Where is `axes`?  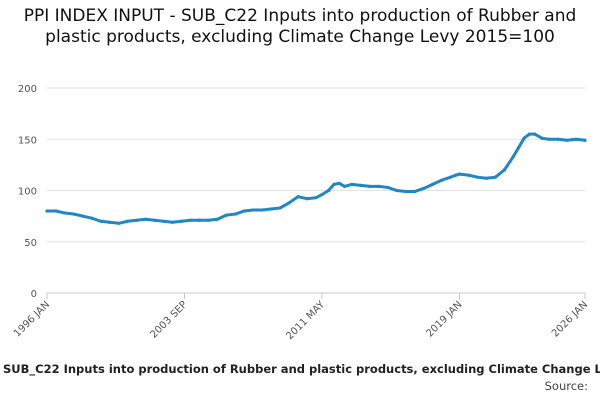 axes is located at coordinates (316, 295).